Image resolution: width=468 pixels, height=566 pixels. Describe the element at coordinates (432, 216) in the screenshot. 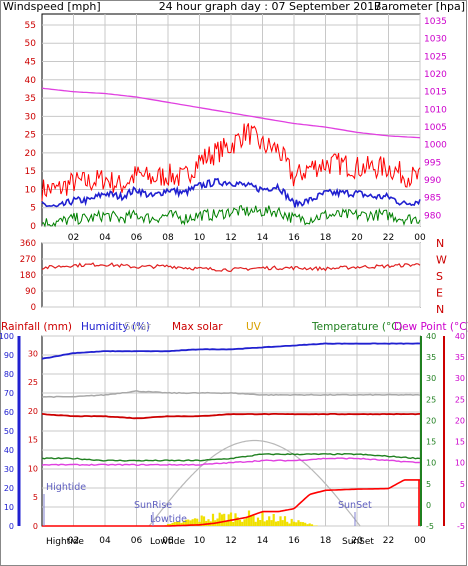

I see `barometer-y-tick-label: 980` at that location.